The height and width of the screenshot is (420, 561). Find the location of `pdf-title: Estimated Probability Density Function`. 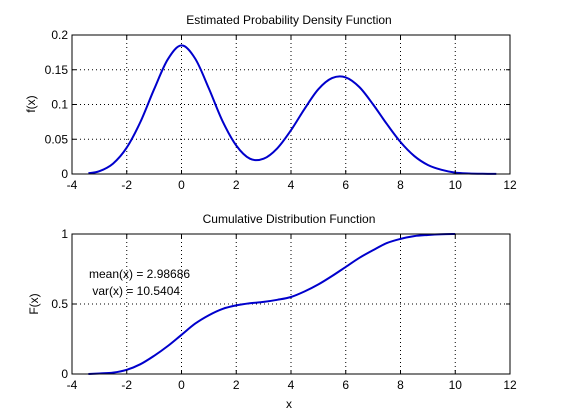

pdf-title: Estimated Probability Density Function is located at coordinates (288, 20).